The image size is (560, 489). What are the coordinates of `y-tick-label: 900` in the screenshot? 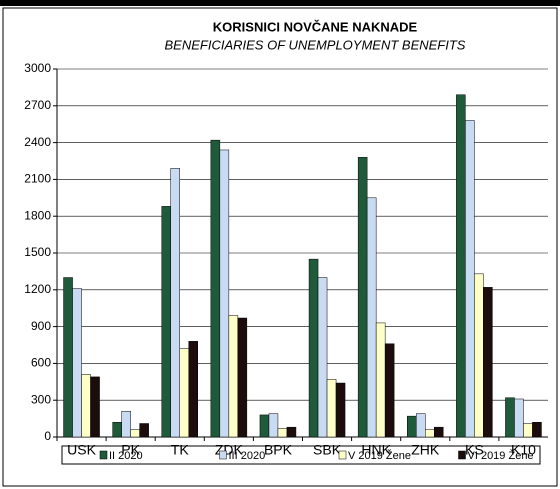 It's located at (41, 326).